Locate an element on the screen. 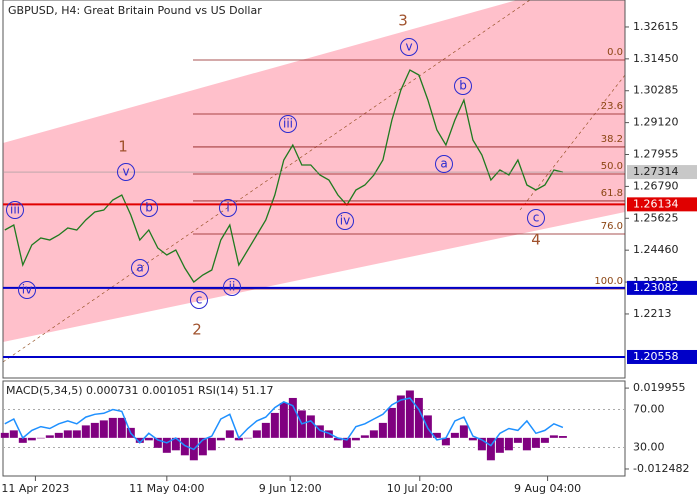 This screenshot has height=500, width=700. y2-tick-label: 70.00 is located at coordinates (649, 409).